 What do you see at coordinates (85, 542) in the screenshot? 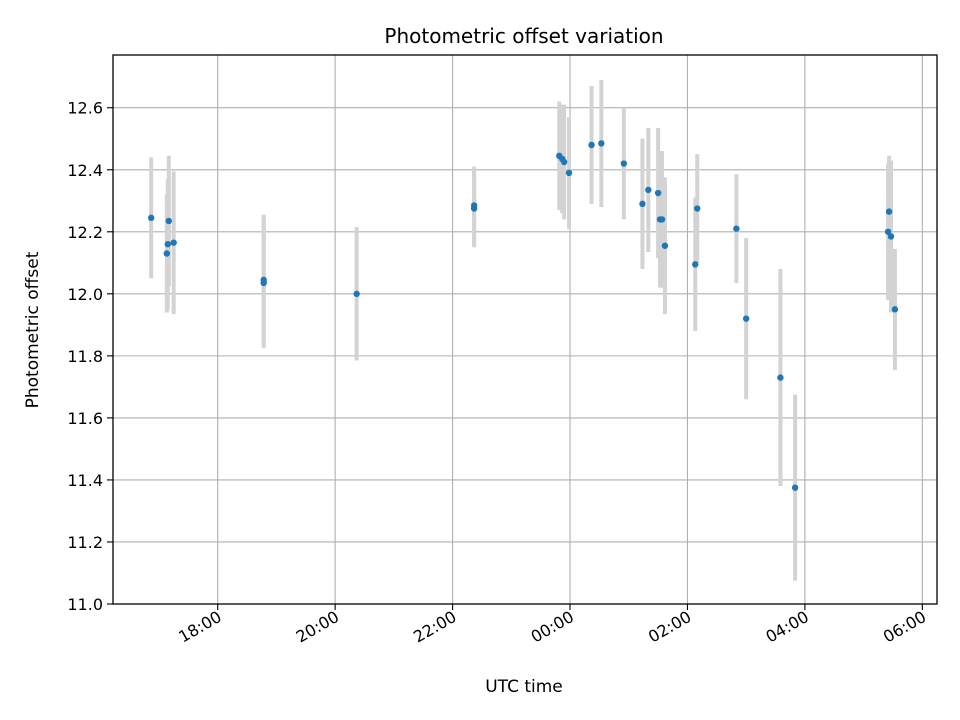
I see `y-tick-label: 11.2` at bounding box center [85, 542].